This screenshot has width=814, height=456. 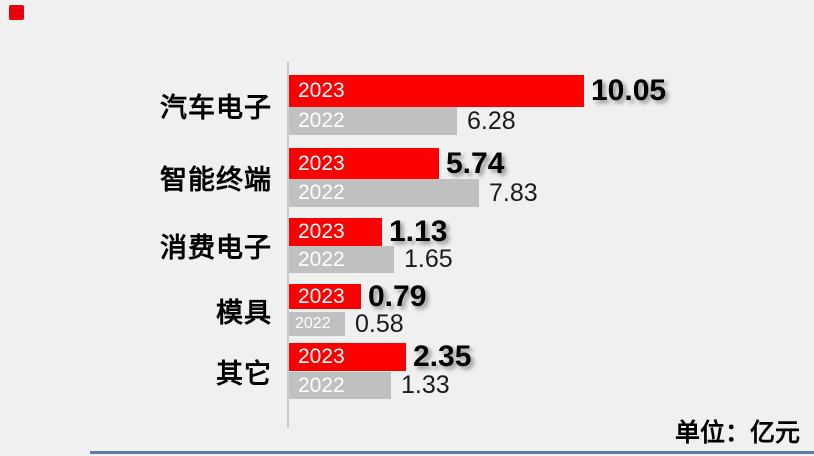 What do you see at coordinates (244, 312) in the screenshot?
I see `category-label: 模具` at bounding box center [244, 312].